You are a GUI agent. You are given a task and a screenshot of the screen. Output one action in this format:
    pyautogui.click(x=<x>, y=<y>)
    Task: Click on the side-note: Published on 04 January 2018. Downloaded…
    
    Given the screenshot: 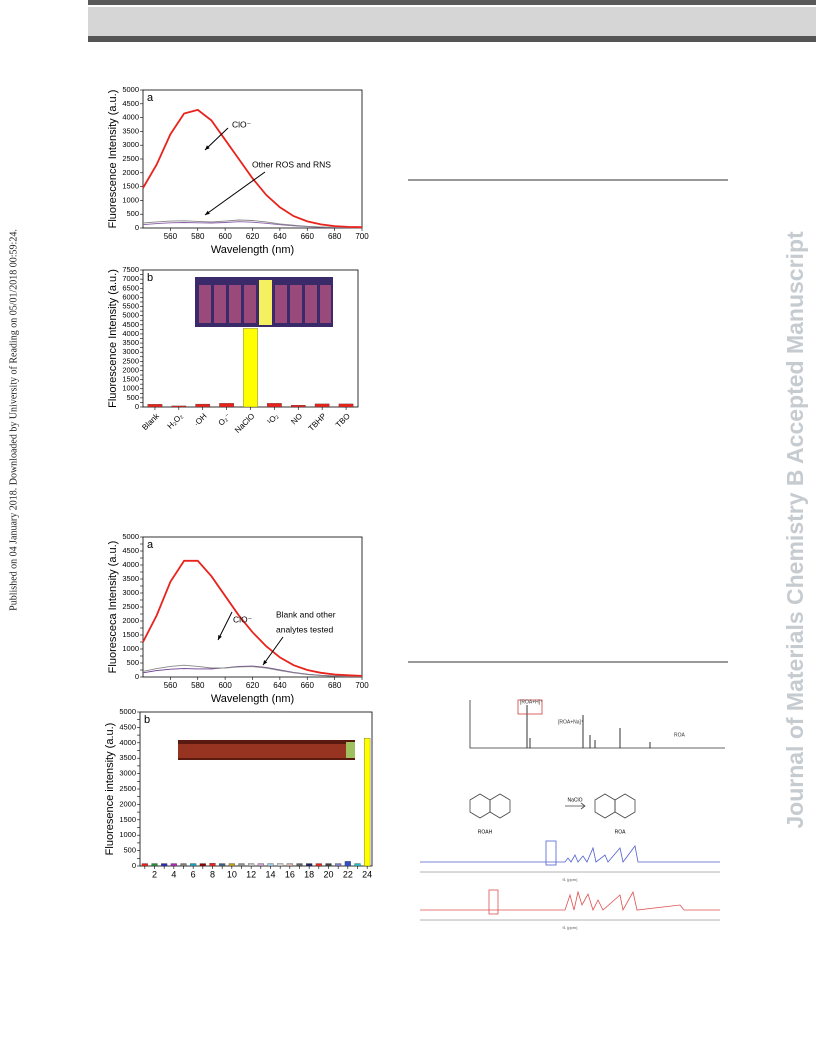 What is the action you would take?
    pyautogui.click(x=13, y=420)
    